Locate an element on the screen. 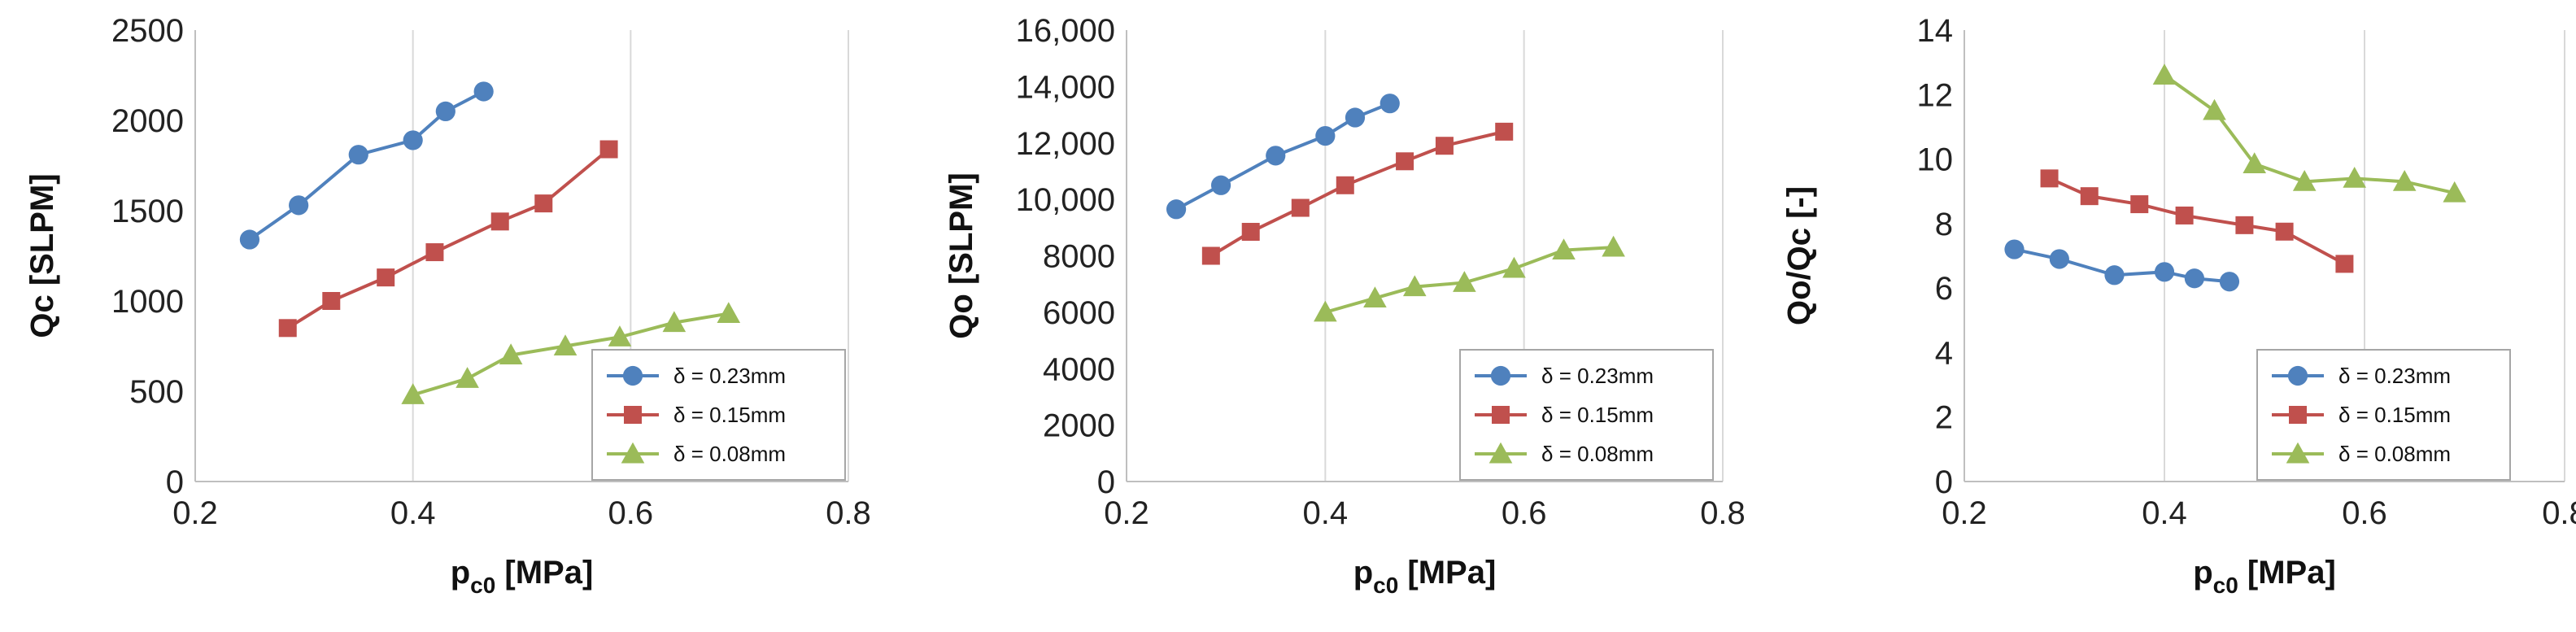 The width and height of the screenshot is (2576, 632). chart-2-xtick-label: 0.8 is located at coordinates (1723, 513).